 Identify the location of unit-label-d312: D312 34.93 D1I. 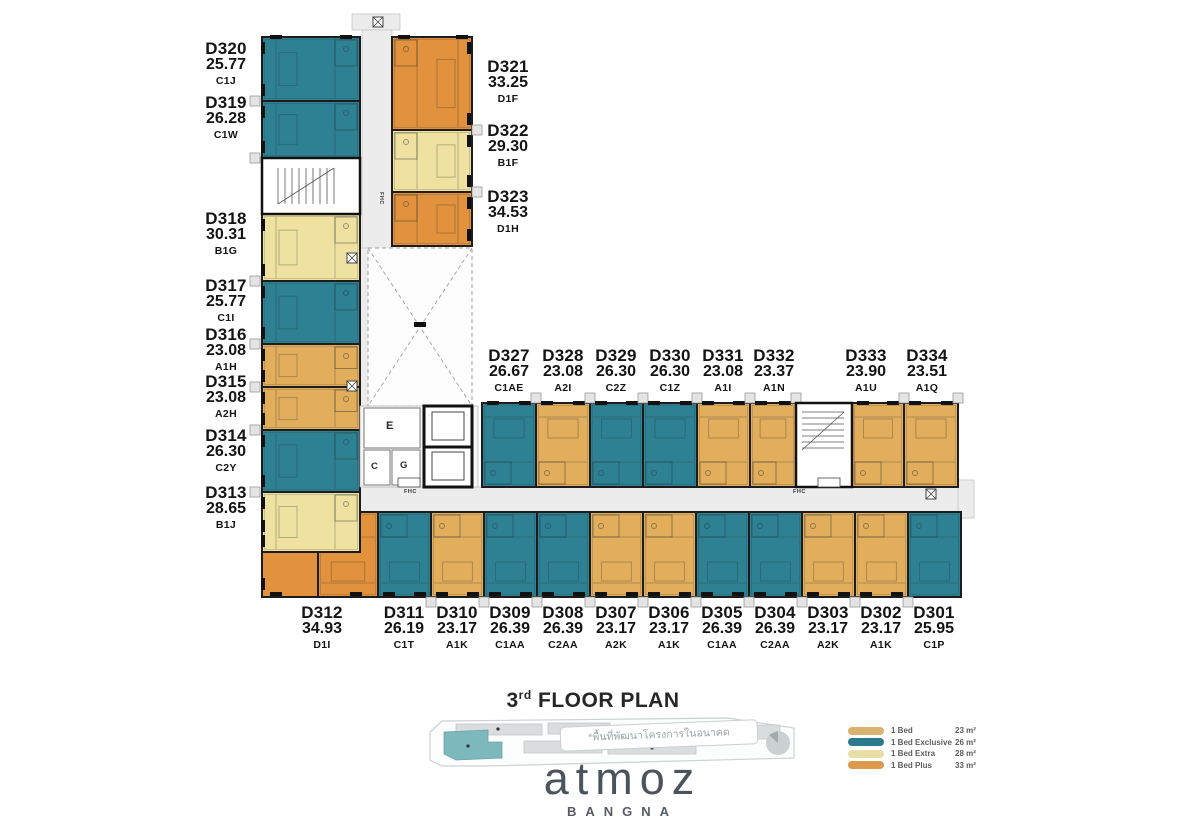
(322, 627).